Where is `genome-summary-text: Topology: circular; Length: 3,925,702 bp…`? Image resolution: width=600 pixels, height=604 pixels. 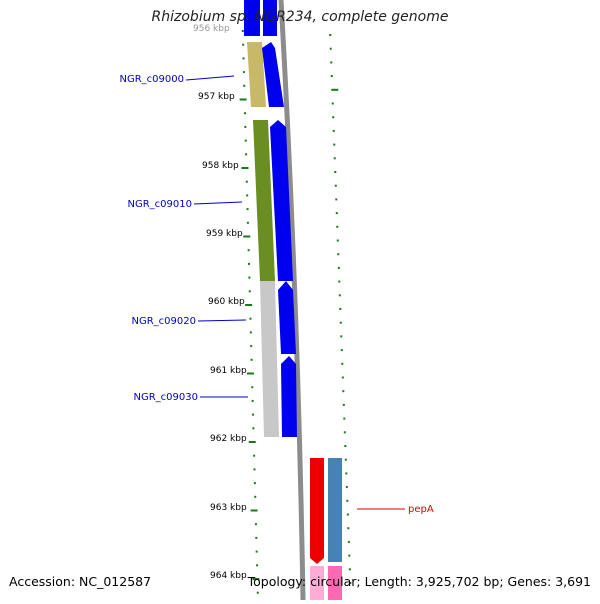
genome-summary-text: Topology: circular; Length: 3,925,702 bp… is located at coordinates (419, 581).